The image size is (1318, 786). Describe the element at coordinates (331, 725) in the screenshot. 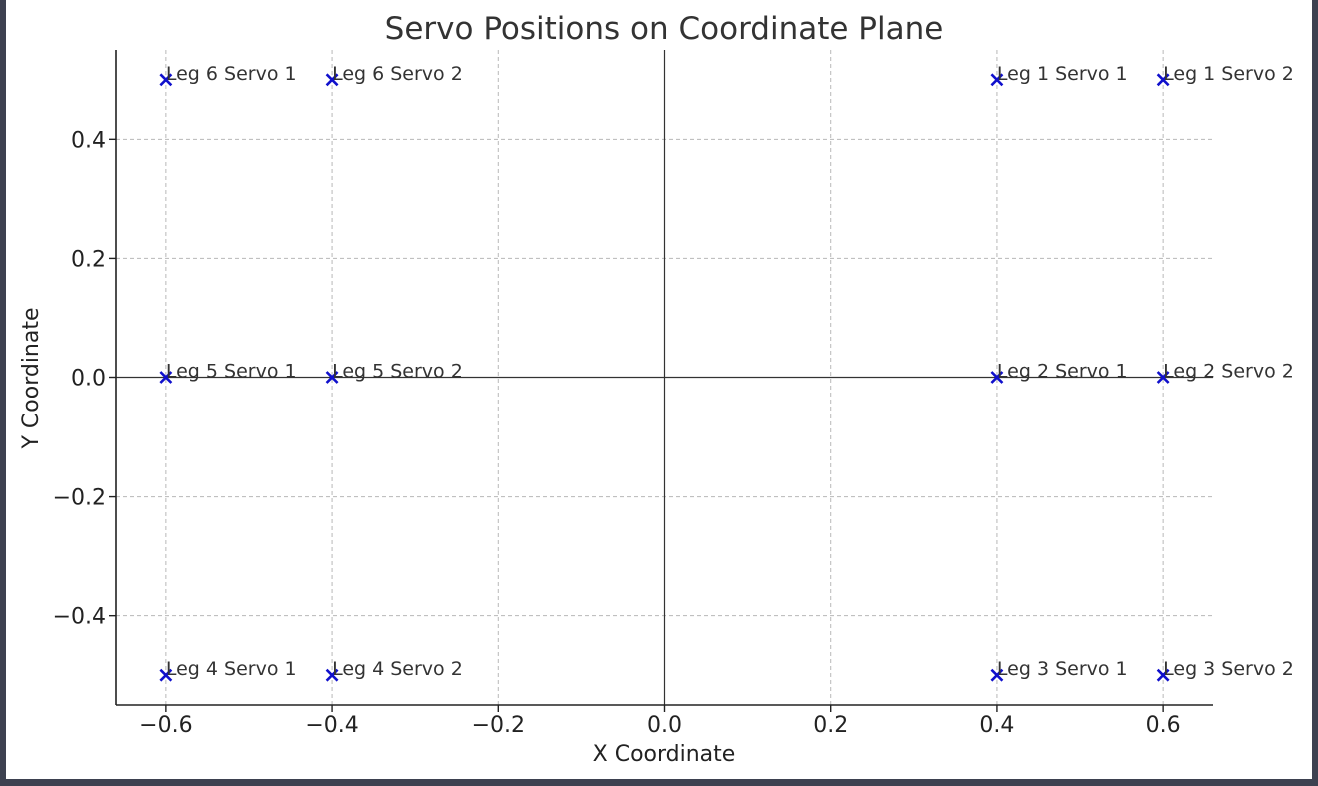

I see `x-tick-label: −0.4` at that location.